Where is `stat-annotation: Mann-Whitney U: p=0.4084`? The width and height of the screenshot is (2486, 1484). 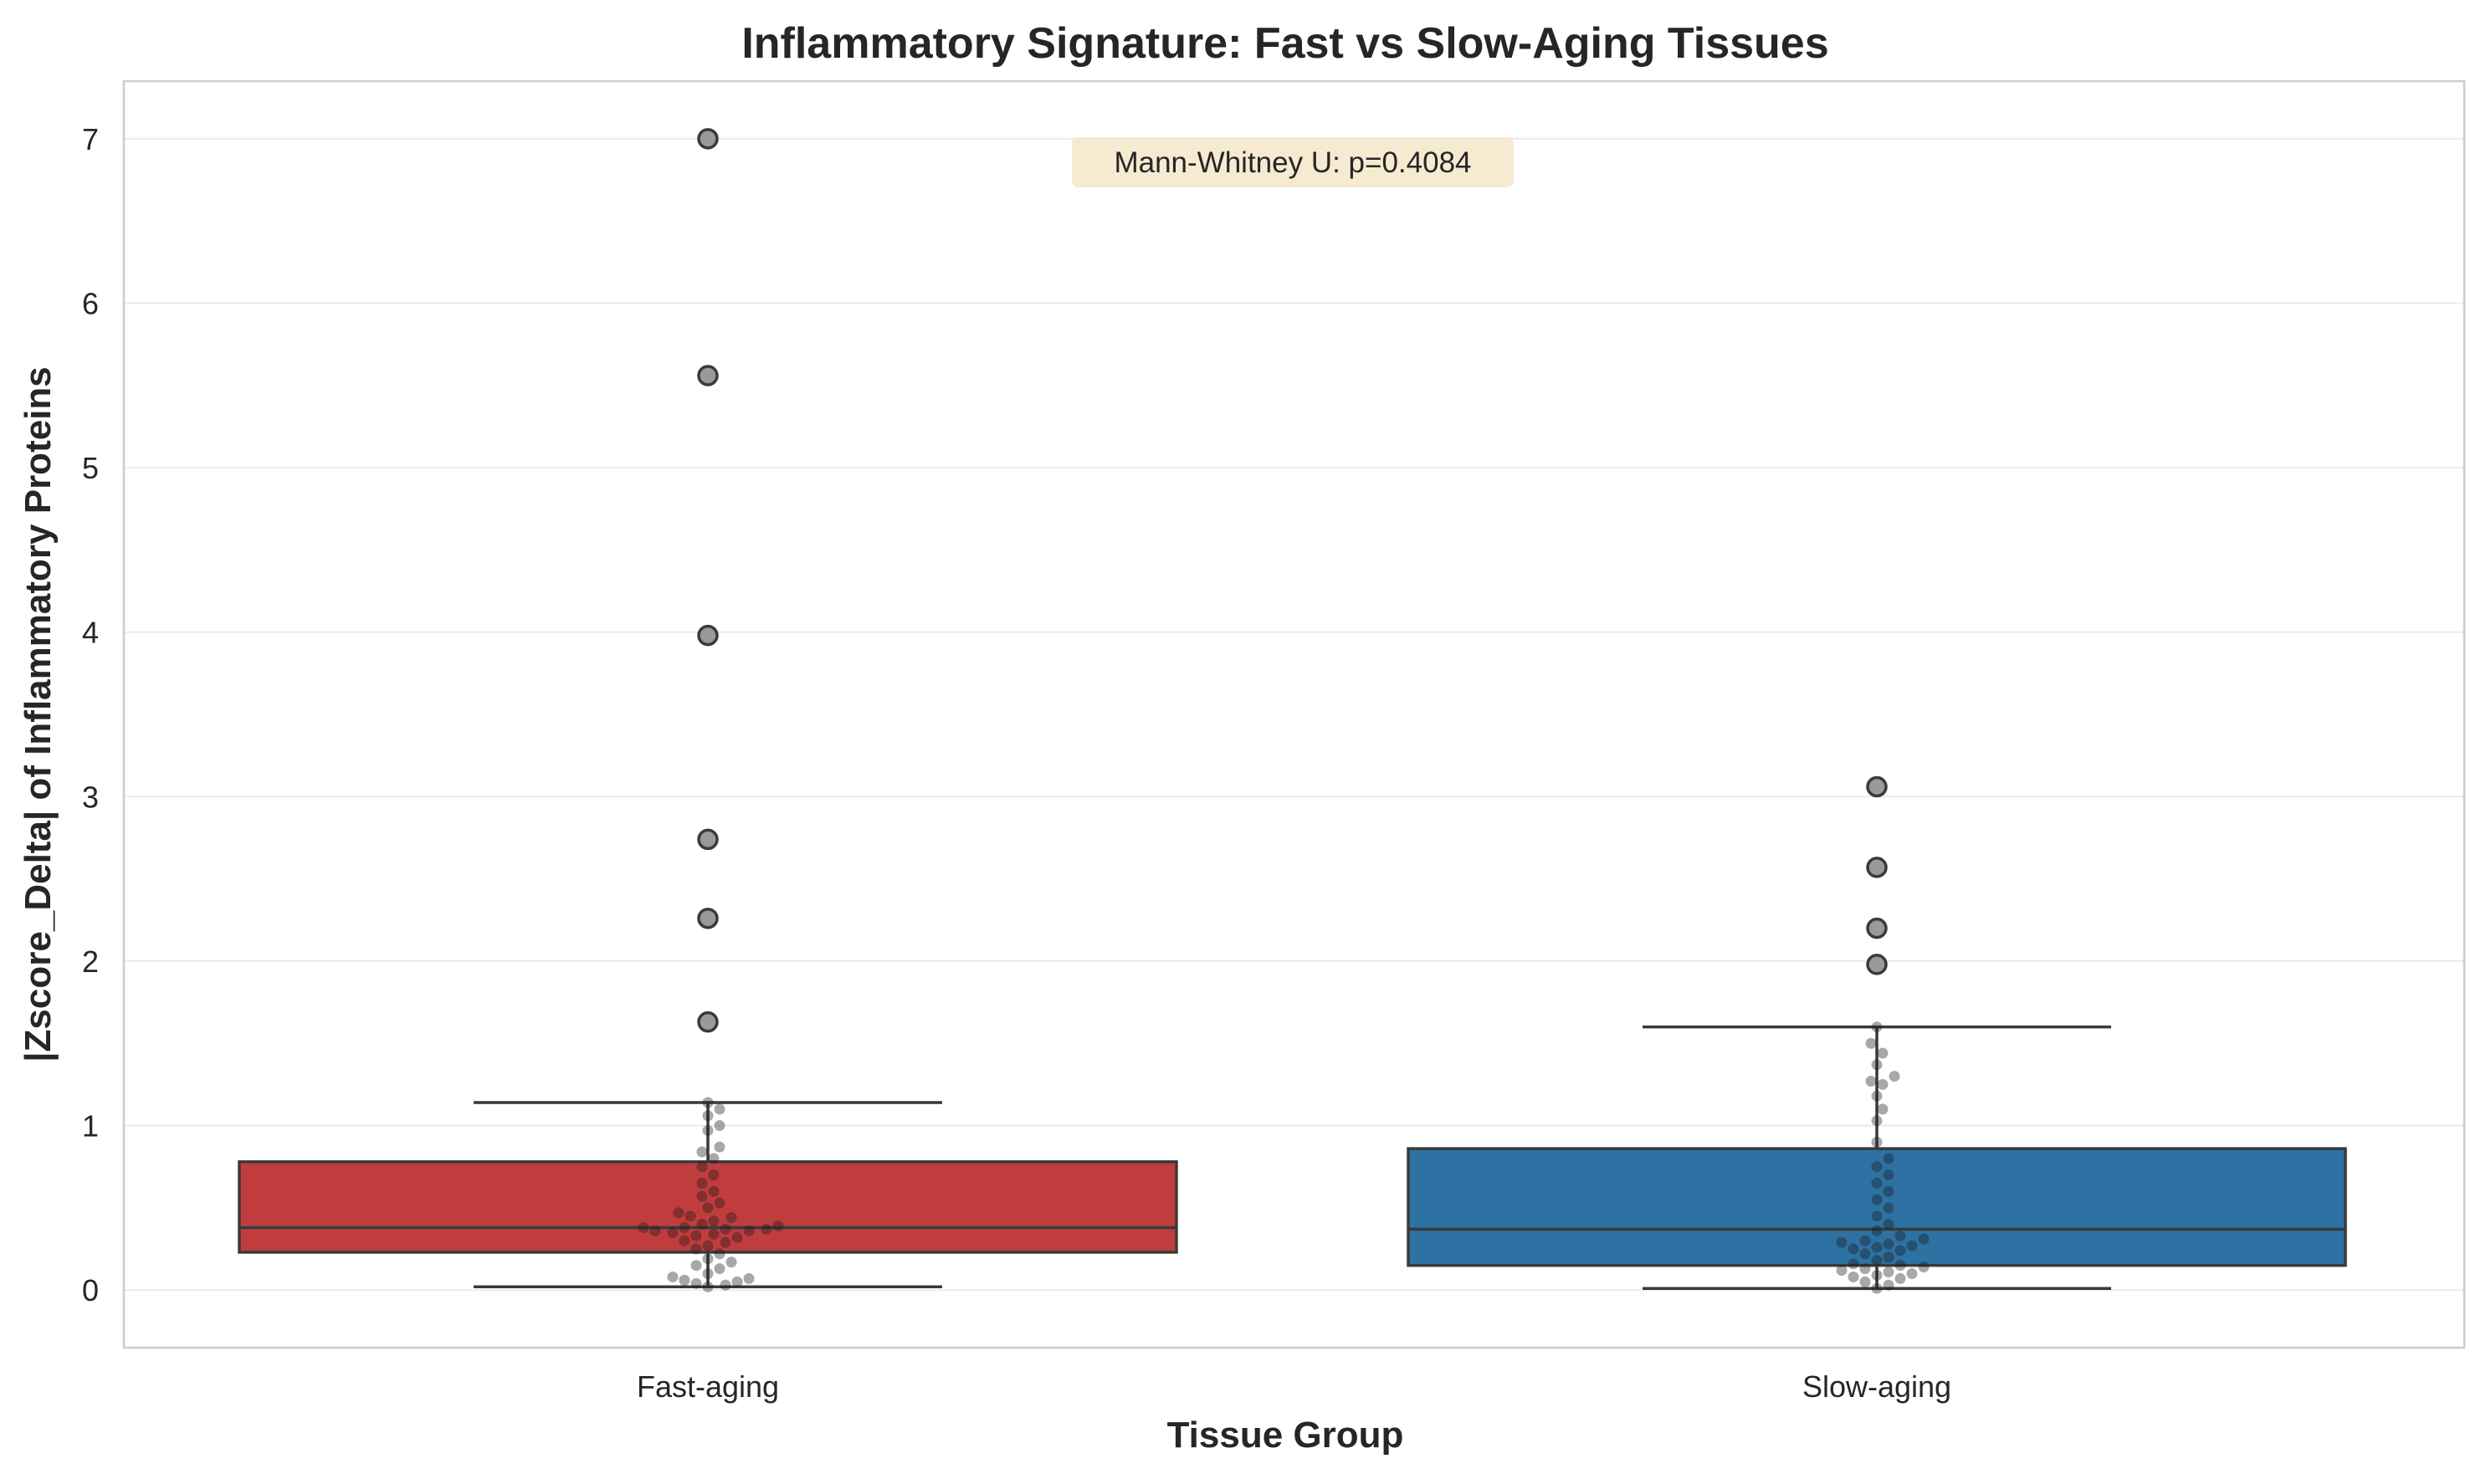
stat-annotation: Mann-Whitney U: p=0.4084 is located at coordinates (1293, 162).